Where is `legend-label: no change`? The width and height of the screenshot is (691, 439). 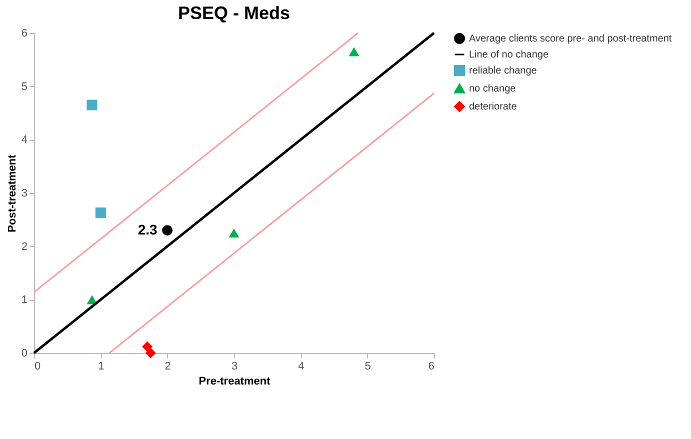
legend-label: no change is located at coordinates (492, 89).